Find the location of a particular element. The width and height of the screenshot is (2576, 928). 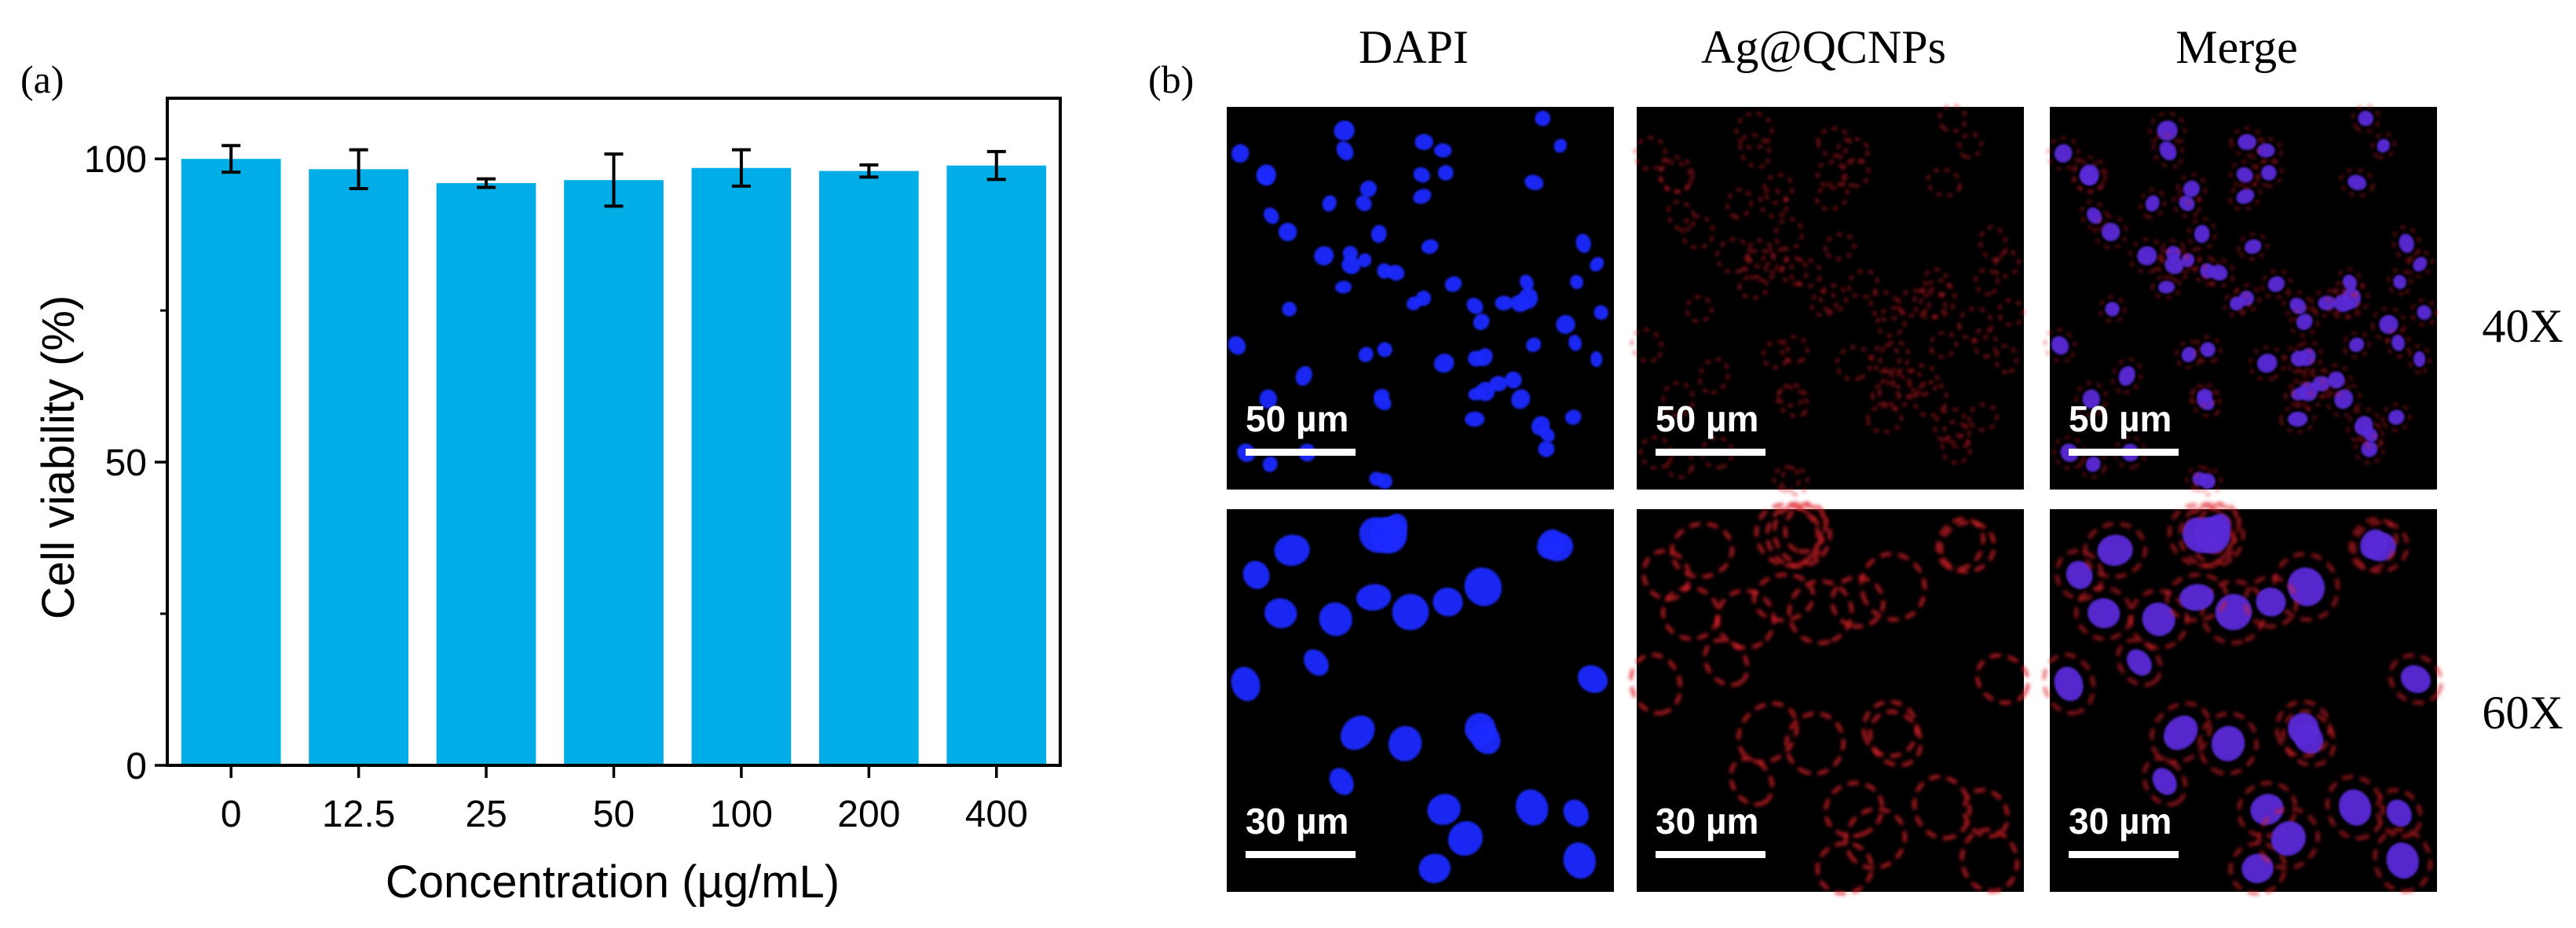

y-tick-label-2: 100 is located at coordinates (115, 160).